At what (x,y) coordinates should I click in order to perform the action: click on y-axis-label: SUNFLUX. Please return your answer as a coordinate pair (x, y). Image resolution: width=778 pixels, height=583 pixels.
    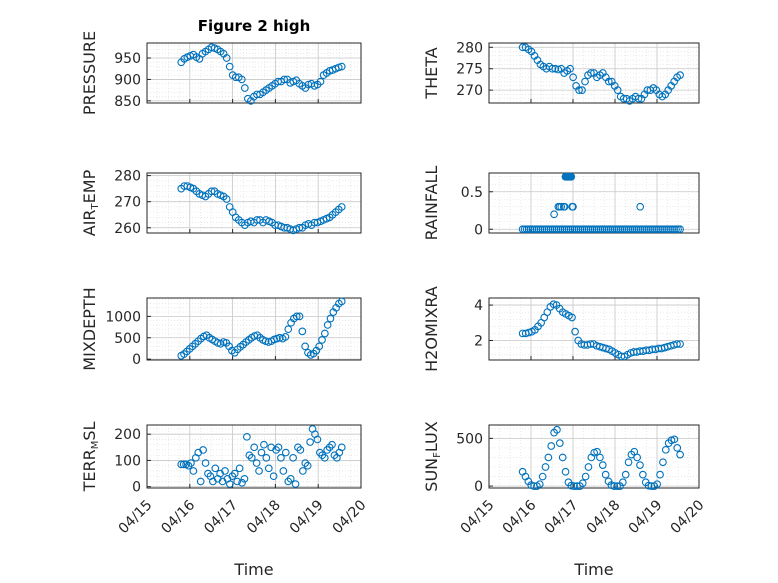
    Looking at the image, I should click on (432, 456).